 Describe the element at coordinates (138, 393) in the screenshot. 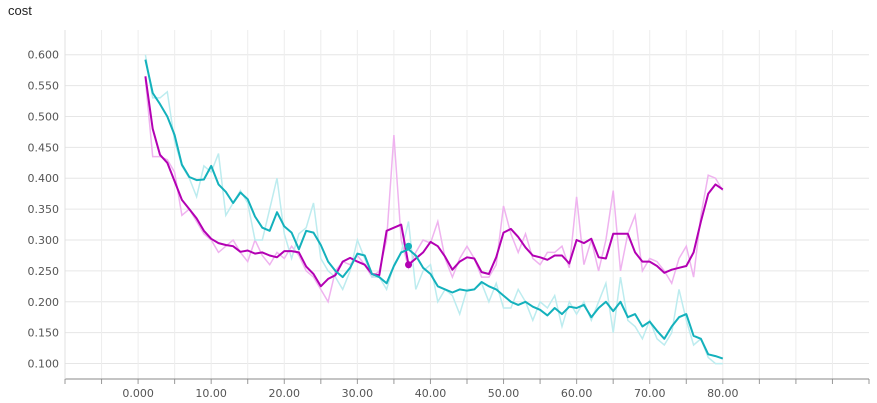

I see `x-tick-label: 0.000` at that location.